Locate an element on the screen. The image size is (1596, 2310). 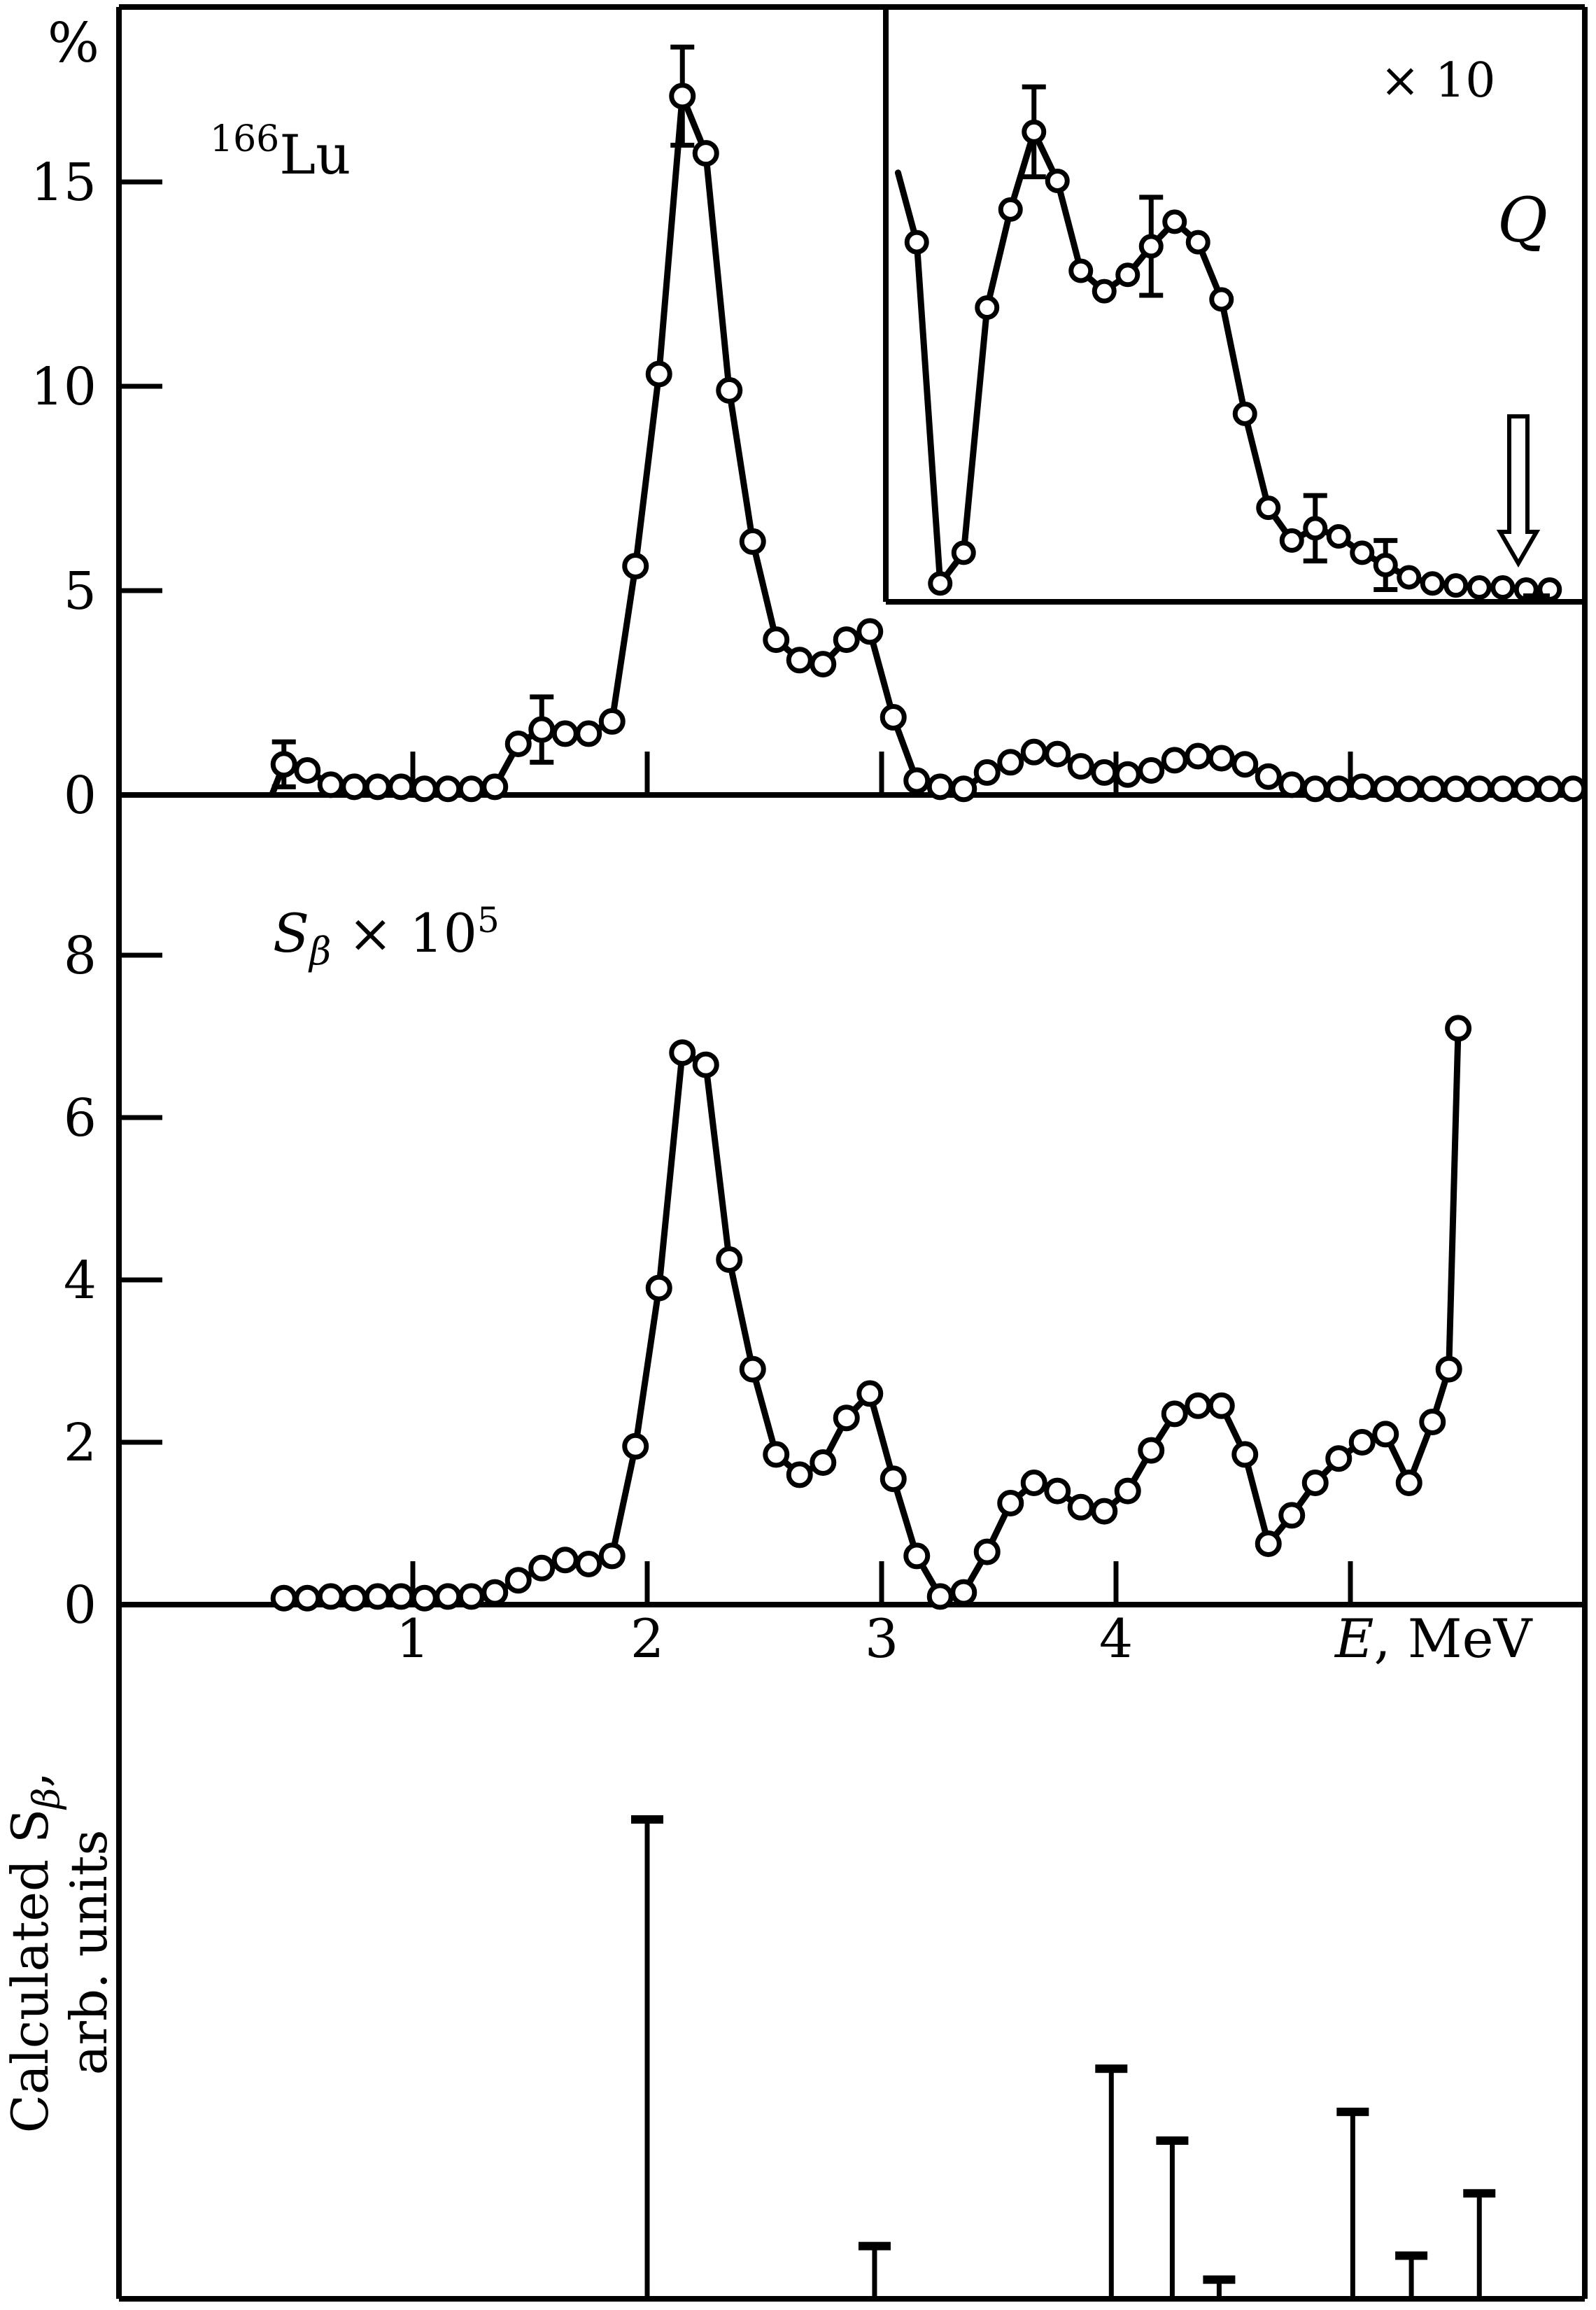
x-tick-label: 1 is located at coordinates (413, 1638).